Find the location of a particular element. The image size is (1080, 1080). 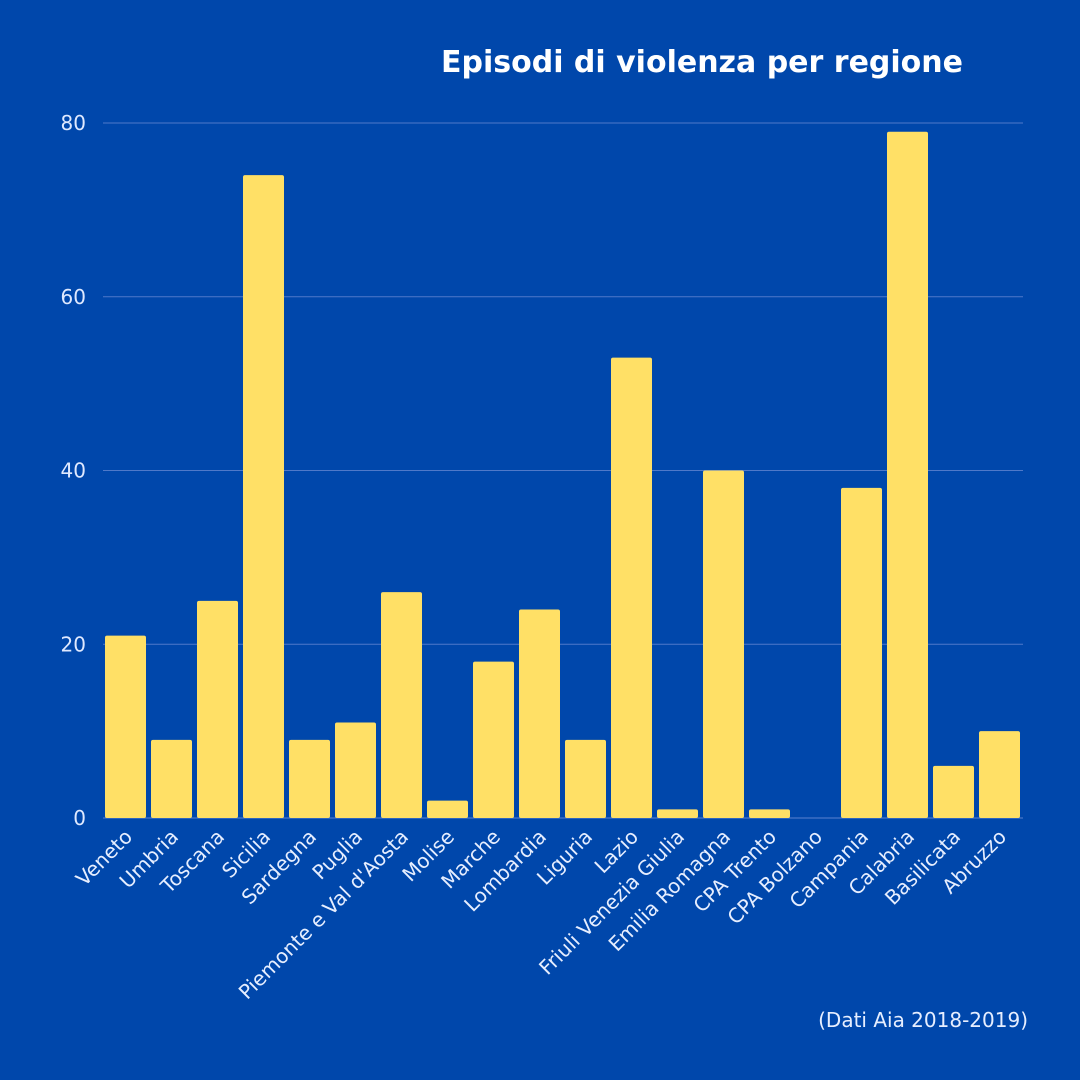

y-tick-label: 40 is located at coordinates (73, 471).